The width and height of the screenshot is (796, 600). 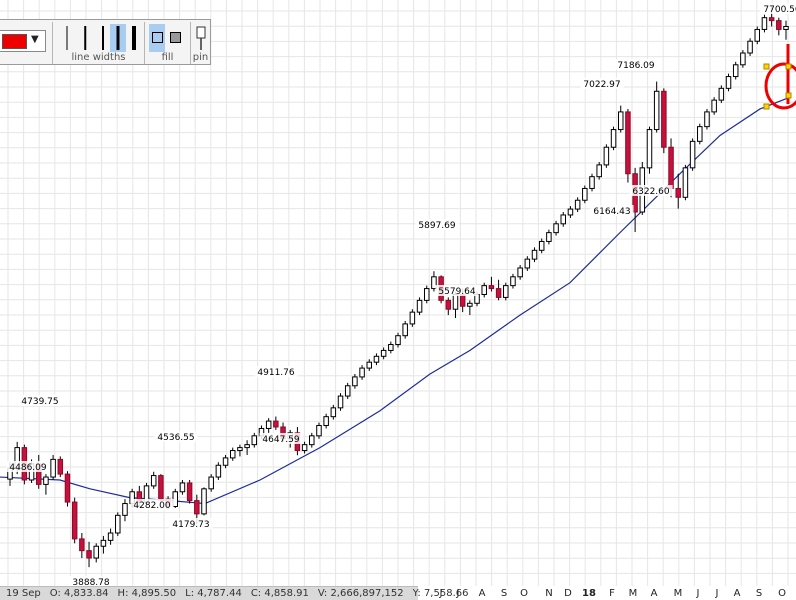 What do you see at coordinates (134, 38) in the screenshot?
I see `line-width-5-button` at bounding box center [134, 38].